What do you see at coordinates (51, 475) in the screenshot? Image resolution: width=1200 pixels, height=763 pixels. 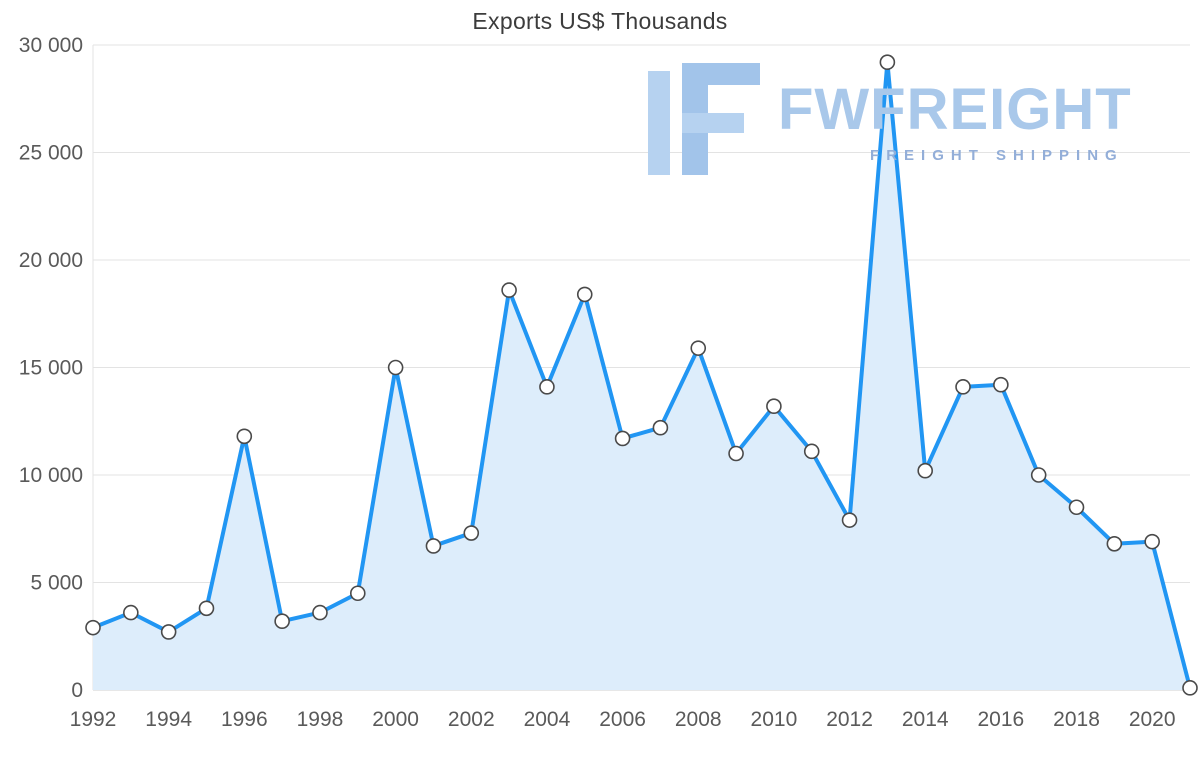 I see `y-axis-tick-label: 10 000` at bounding box center [51, 475].